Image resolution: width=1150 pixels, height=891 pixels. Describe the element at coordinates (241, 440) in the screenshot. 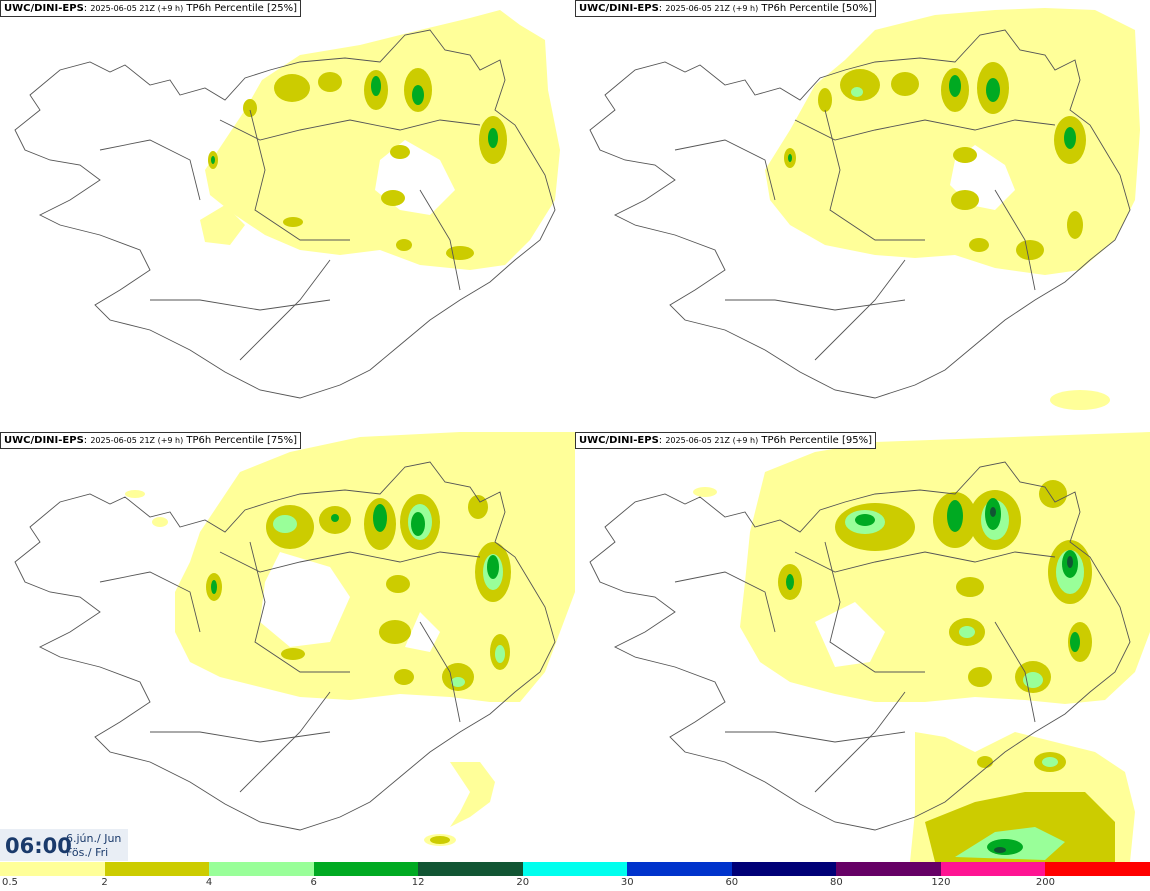

I see `field-name: TP6h Percentile [75%]` at that location.